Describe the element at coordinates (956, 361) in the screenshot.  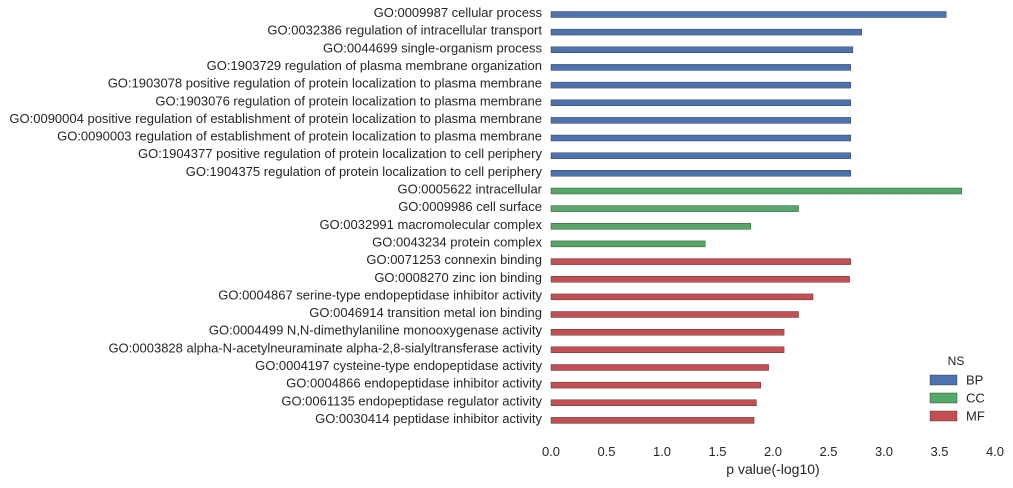
I see `legend-title: NS` at that location.